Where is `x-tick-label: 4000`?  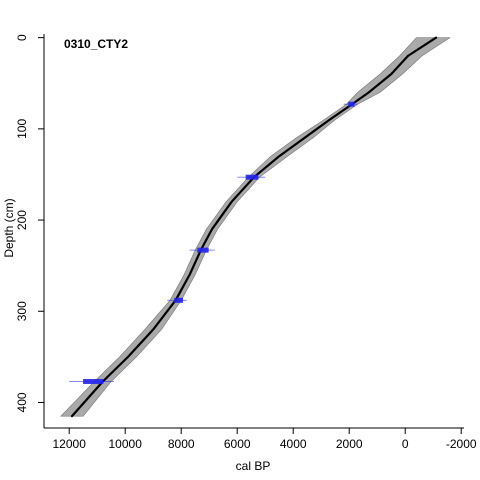
x-tick-label: 4000 is located at coordinates (293, 444).